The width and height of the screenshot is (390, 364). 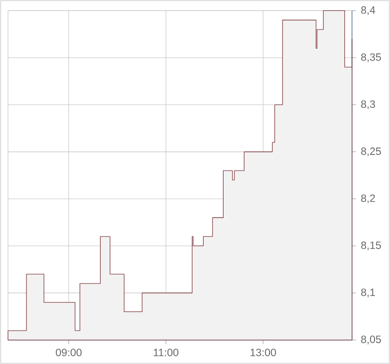 I want to click on y-tick-label: 8,3, so click(x=368, y=105).